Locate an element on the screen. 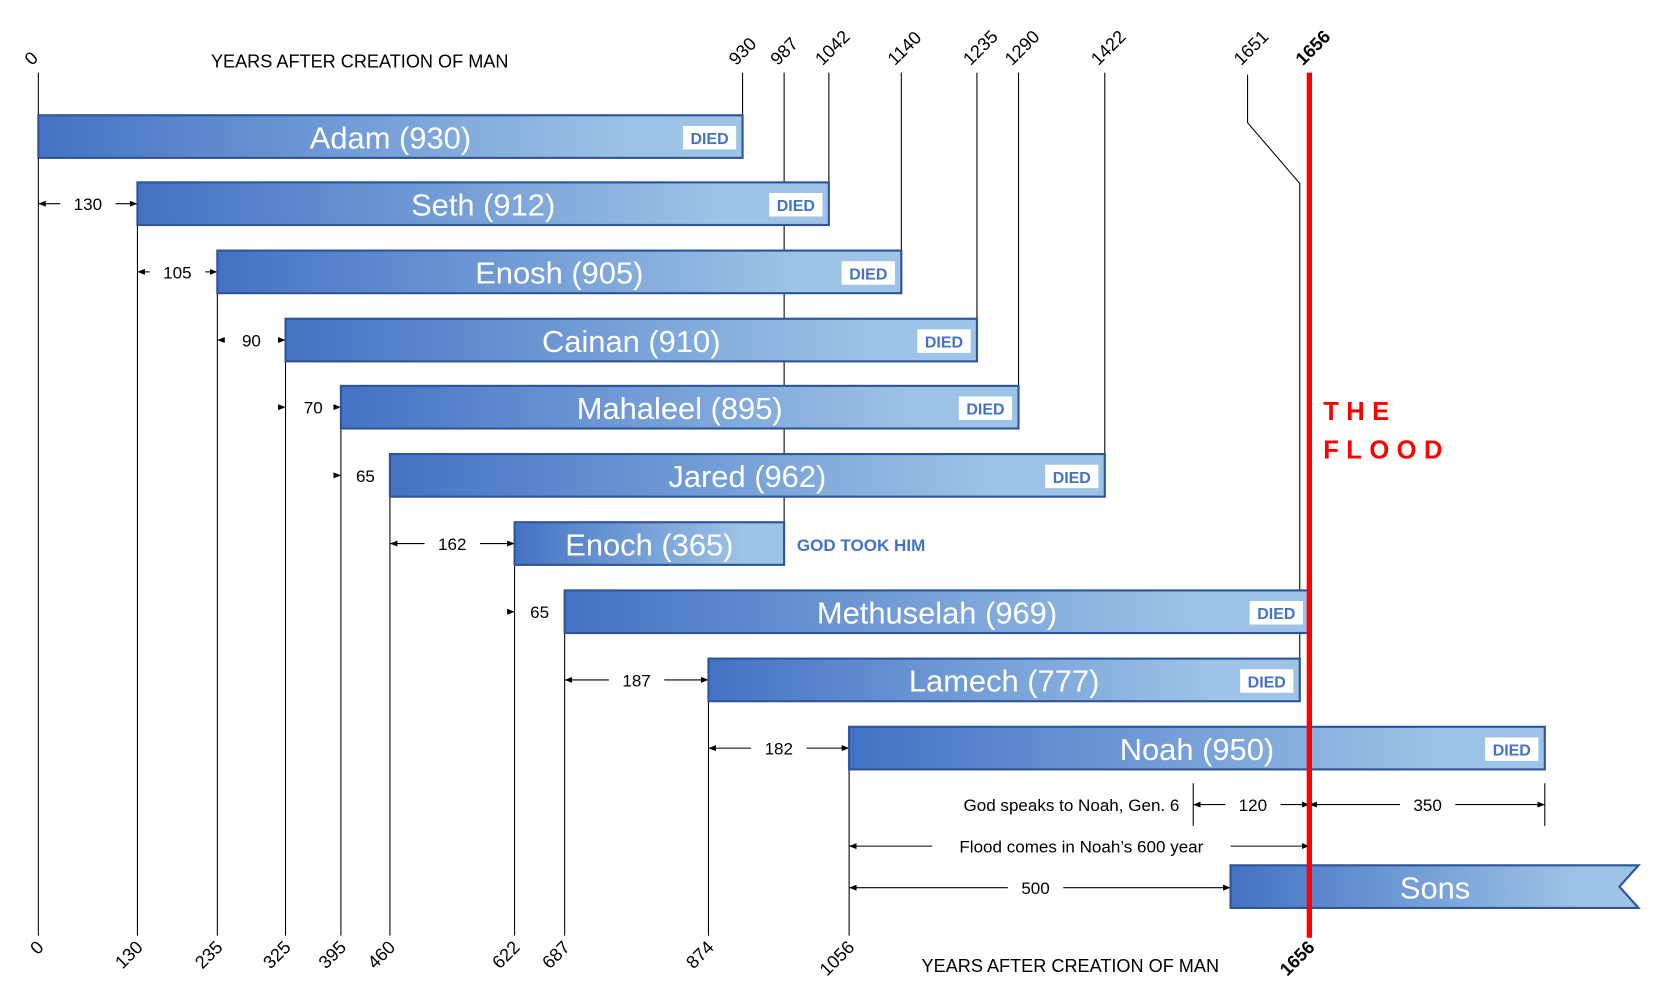 The height and width of the screenshot is (1004, 1662). bottom-tick-460: 460 is located at coordinates (382, 955).